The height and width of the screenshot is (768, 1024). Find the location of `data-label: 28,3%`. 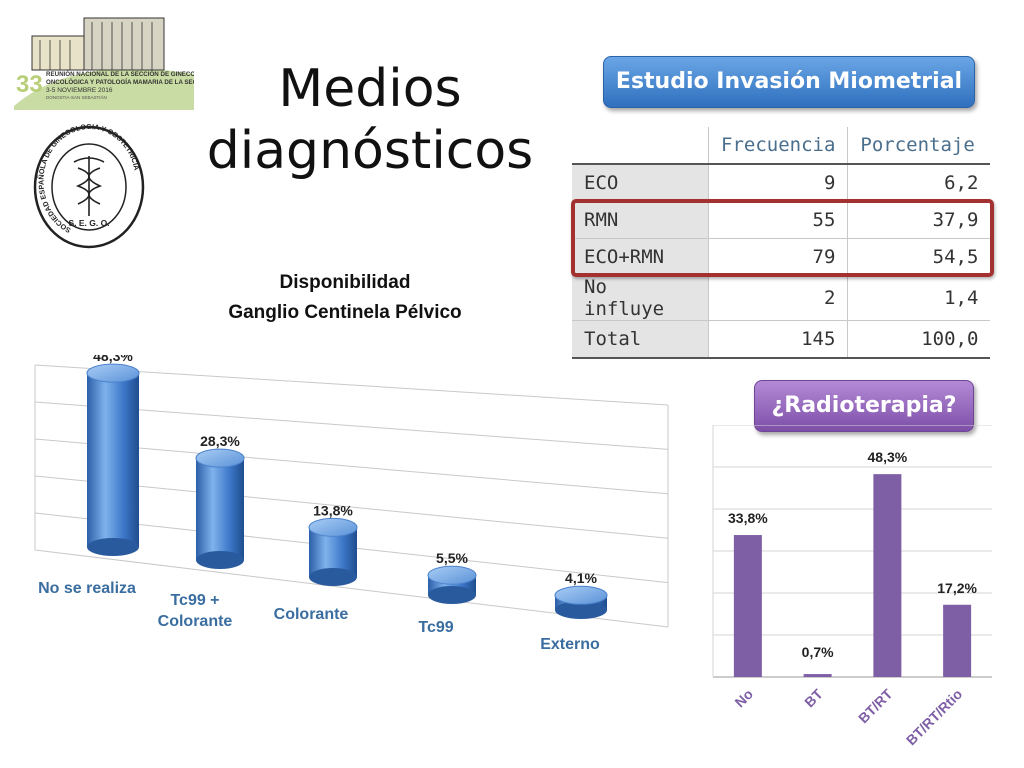

data-label: 28,3% is located at coordinates (220, 441).